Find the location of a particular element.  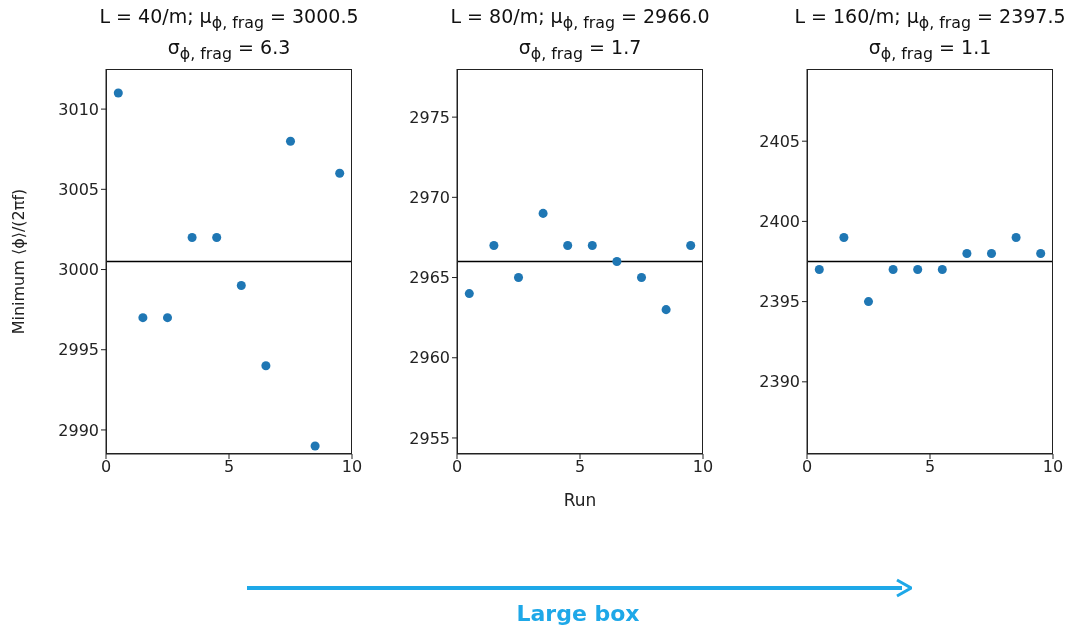

chart-title: L = 40/m; μ$_{ϕ, frag}$ = 3000.5 is located at coordinates (229, 19).